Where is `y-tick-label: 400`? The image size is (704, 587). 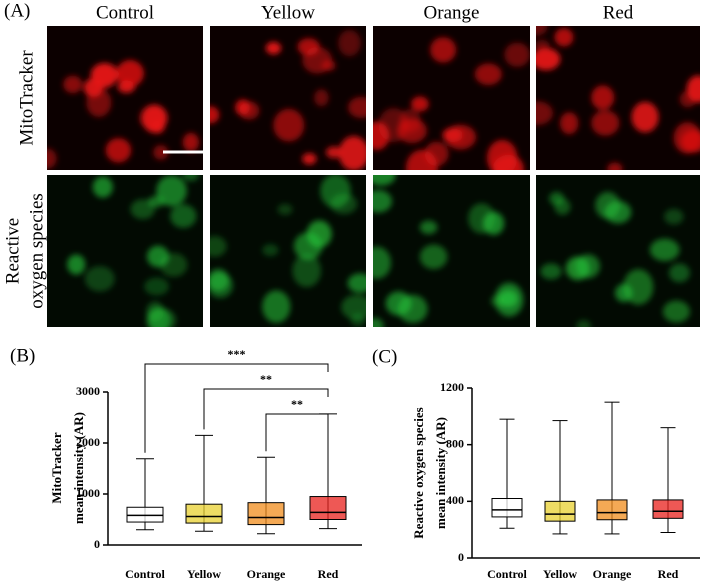 y-tick-label: 400 is located at coordinates (455, 500).